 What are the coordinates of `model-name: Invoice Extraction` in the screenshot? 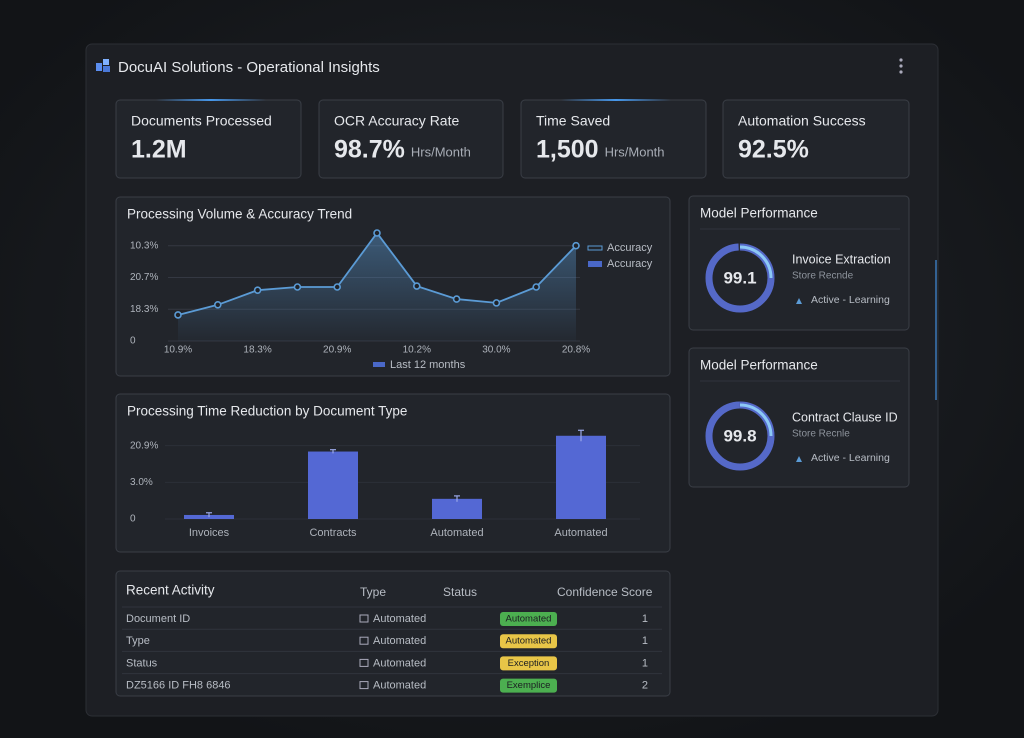 It's located at (841, 259).